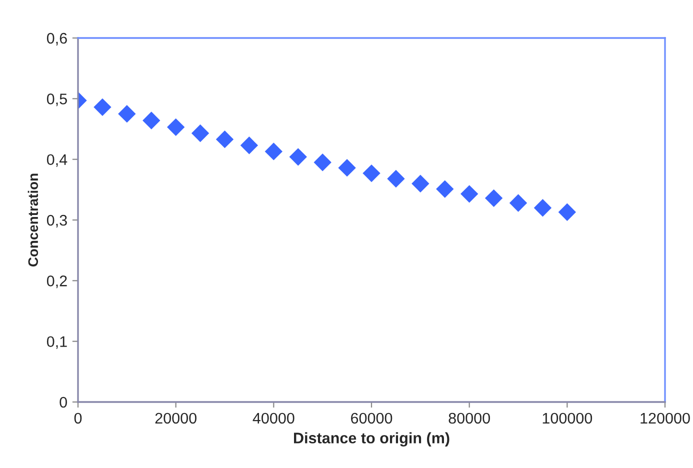 This screenshot has width=693, height=468. I want to click on y-tick-label: 0,4, so click(57, 160).